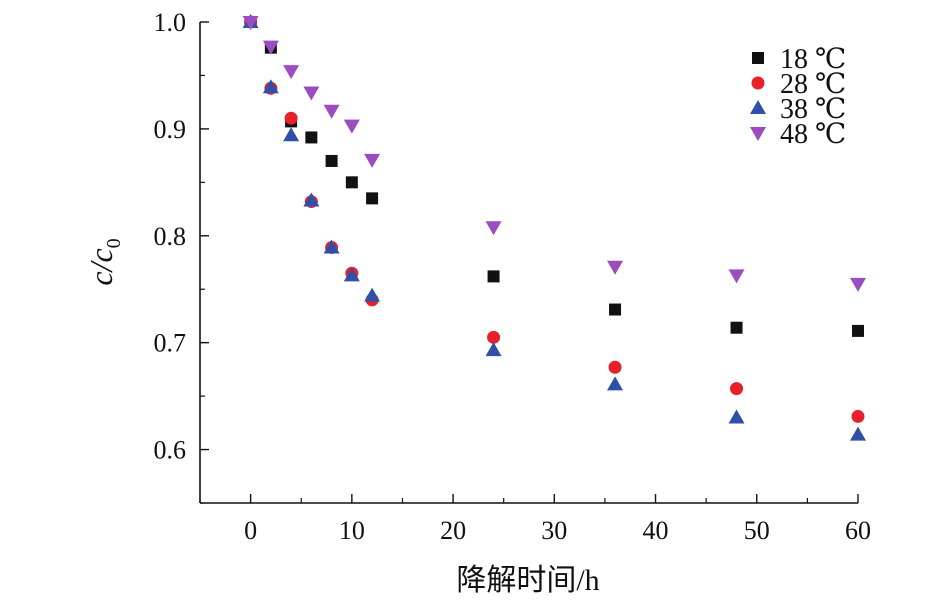  What do you see at coordinates (170, 236) in the screenshot?
I see `y-tick-label: 0.8` at bounding box center [170, 236].